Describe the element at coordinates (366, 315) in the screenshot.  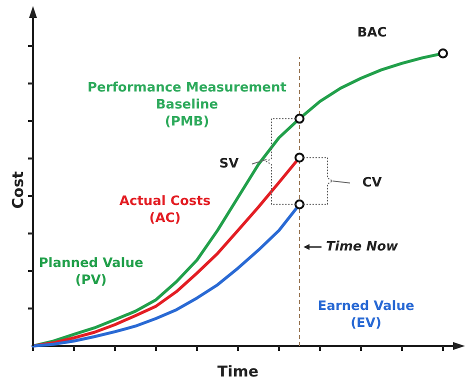
I see `text: Earned Value (EV)` at that location.